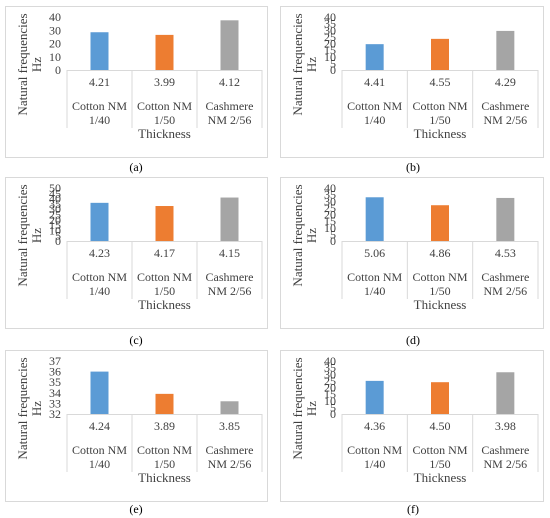 This screenshot has width=550, height=518. I want to click on chart-e-frame, so click(136, 426).